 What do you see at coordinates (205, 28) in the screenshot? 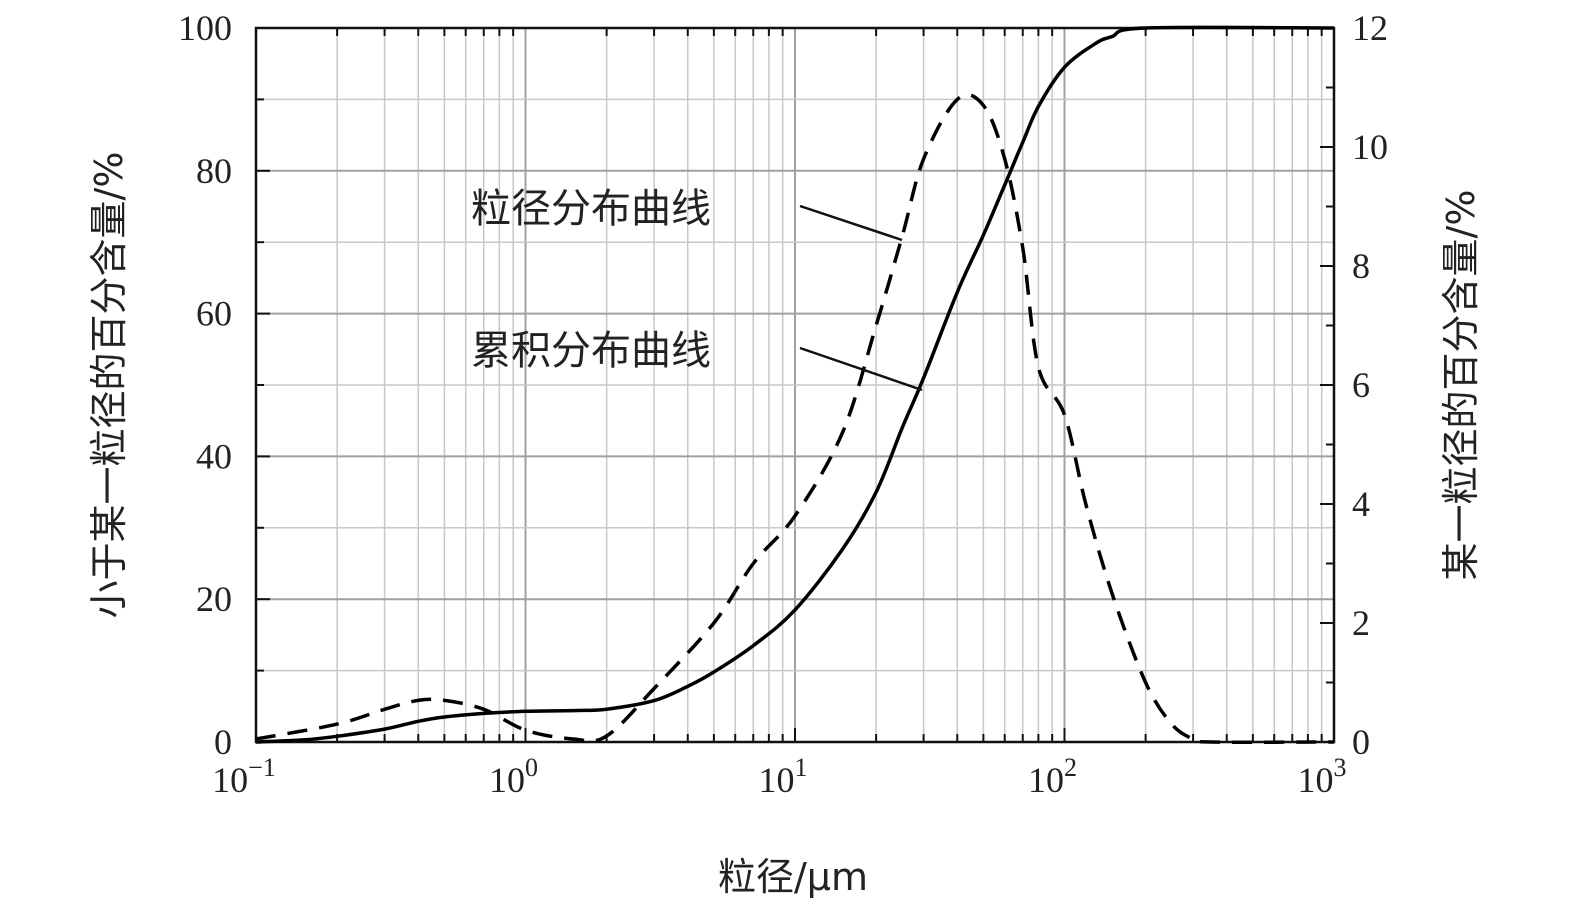
I see `y-left-tick-label: 100` at bounding box center [205, 28].